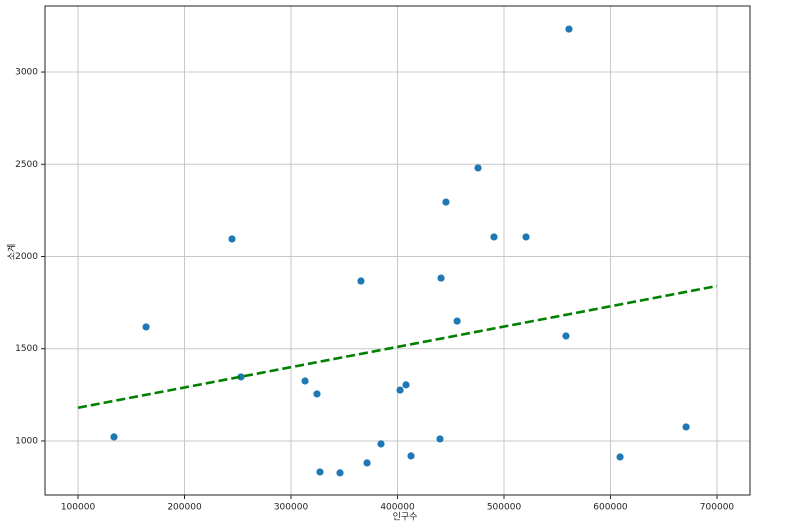 Image resolution: width=808 pixels, height=531 pixels. I want to click on x-axis-label: 인구수, so click(405, 517).